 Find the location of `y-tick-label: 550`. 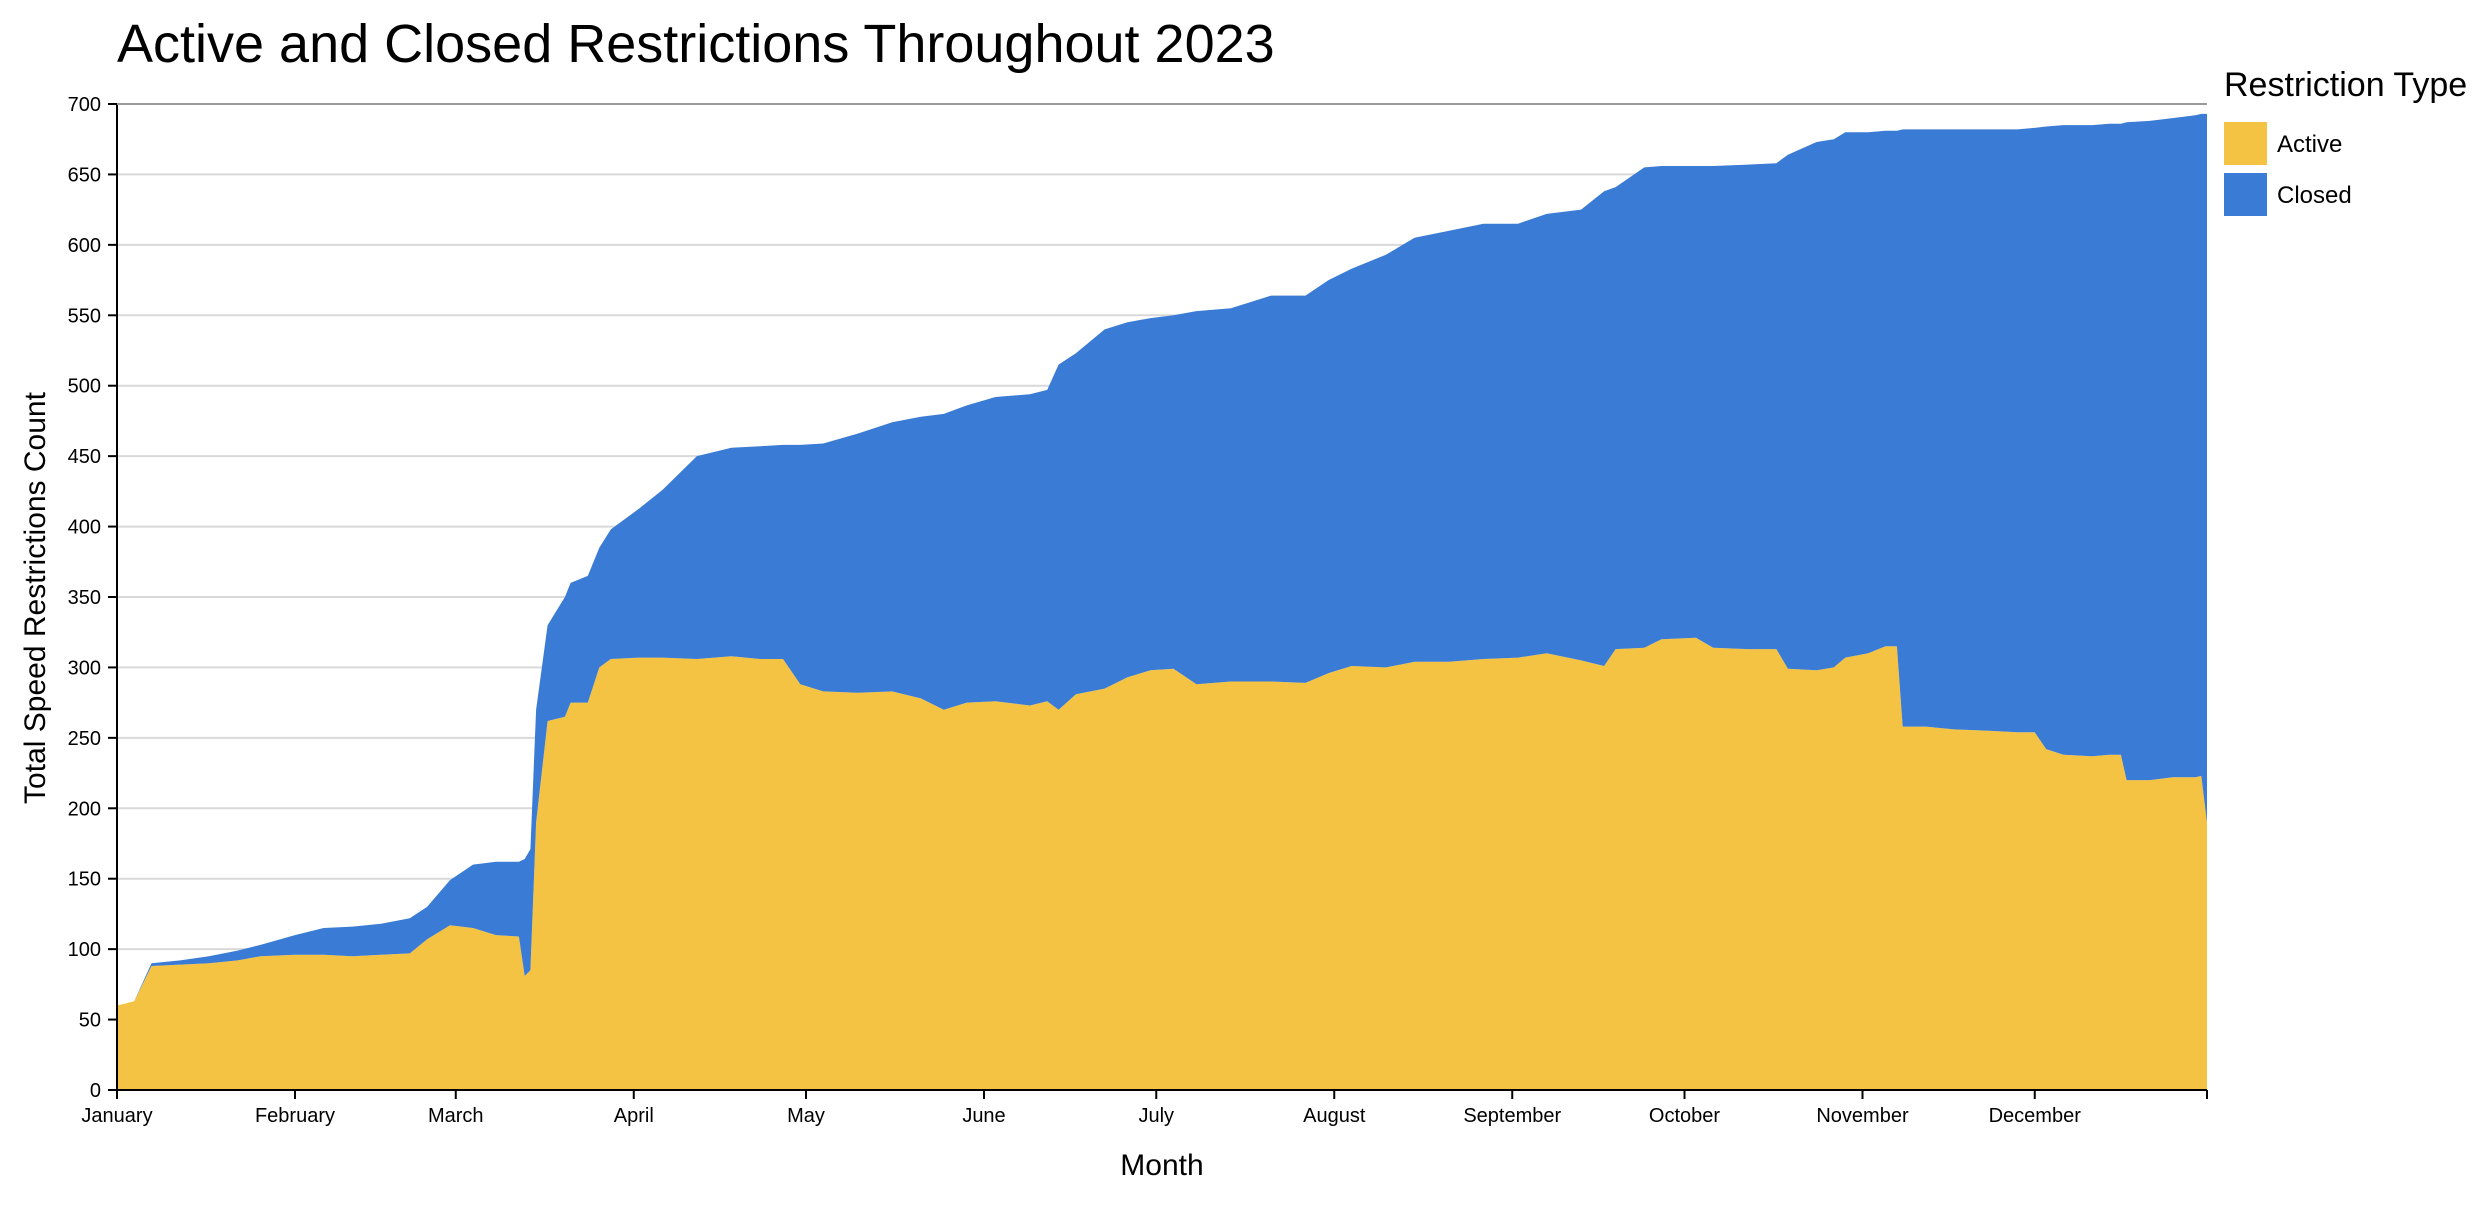

y-tick-label: 550 is located at coordinates (84, 316).